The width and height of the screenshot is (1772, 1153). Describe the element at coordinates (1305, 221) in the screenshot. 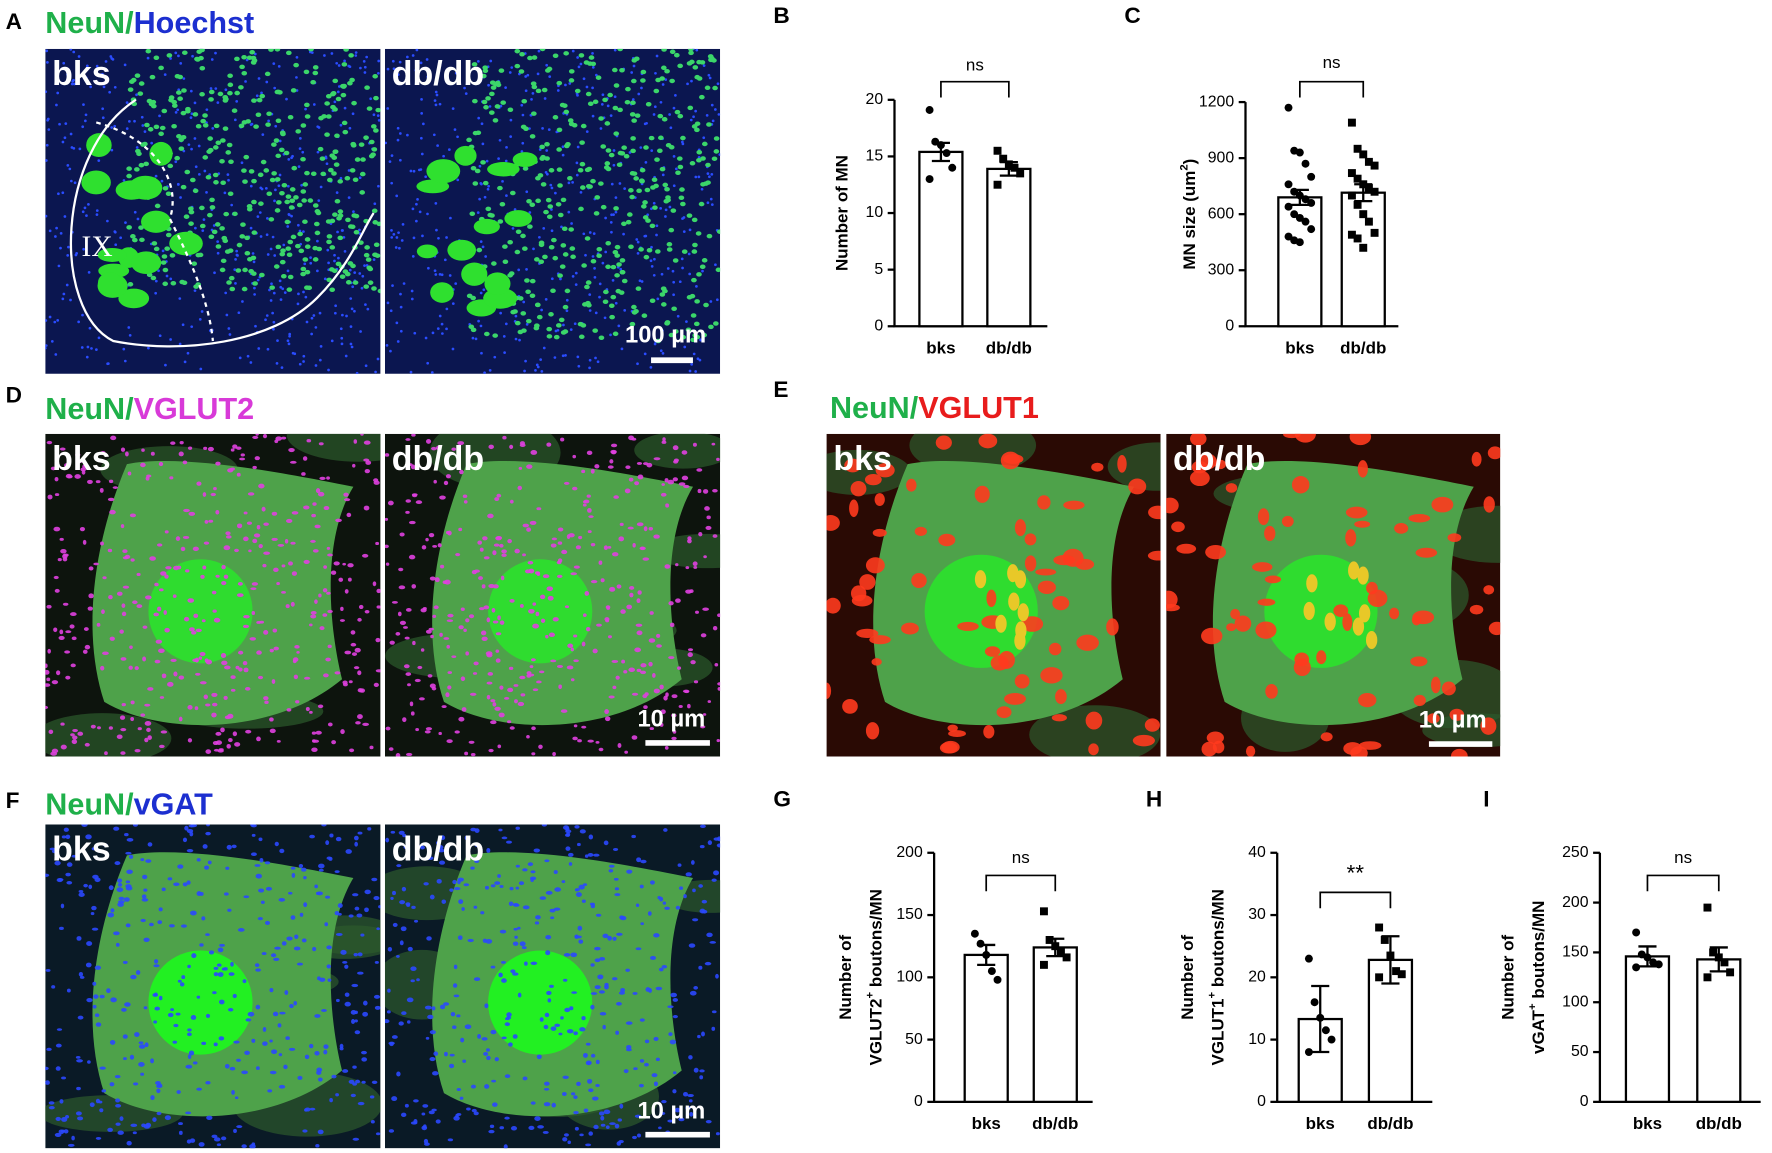

I see `data-point` at that location.